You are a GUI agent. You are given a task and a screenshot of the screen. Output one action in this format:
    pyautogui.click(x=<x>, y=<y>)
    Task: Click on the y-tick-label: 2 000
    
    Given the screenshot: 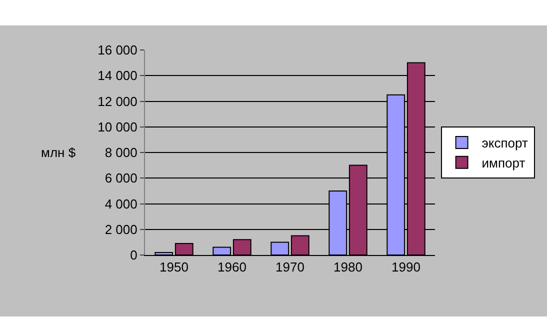 What is the action you would take?
    pyautogui.click(x=121, y=229)
    